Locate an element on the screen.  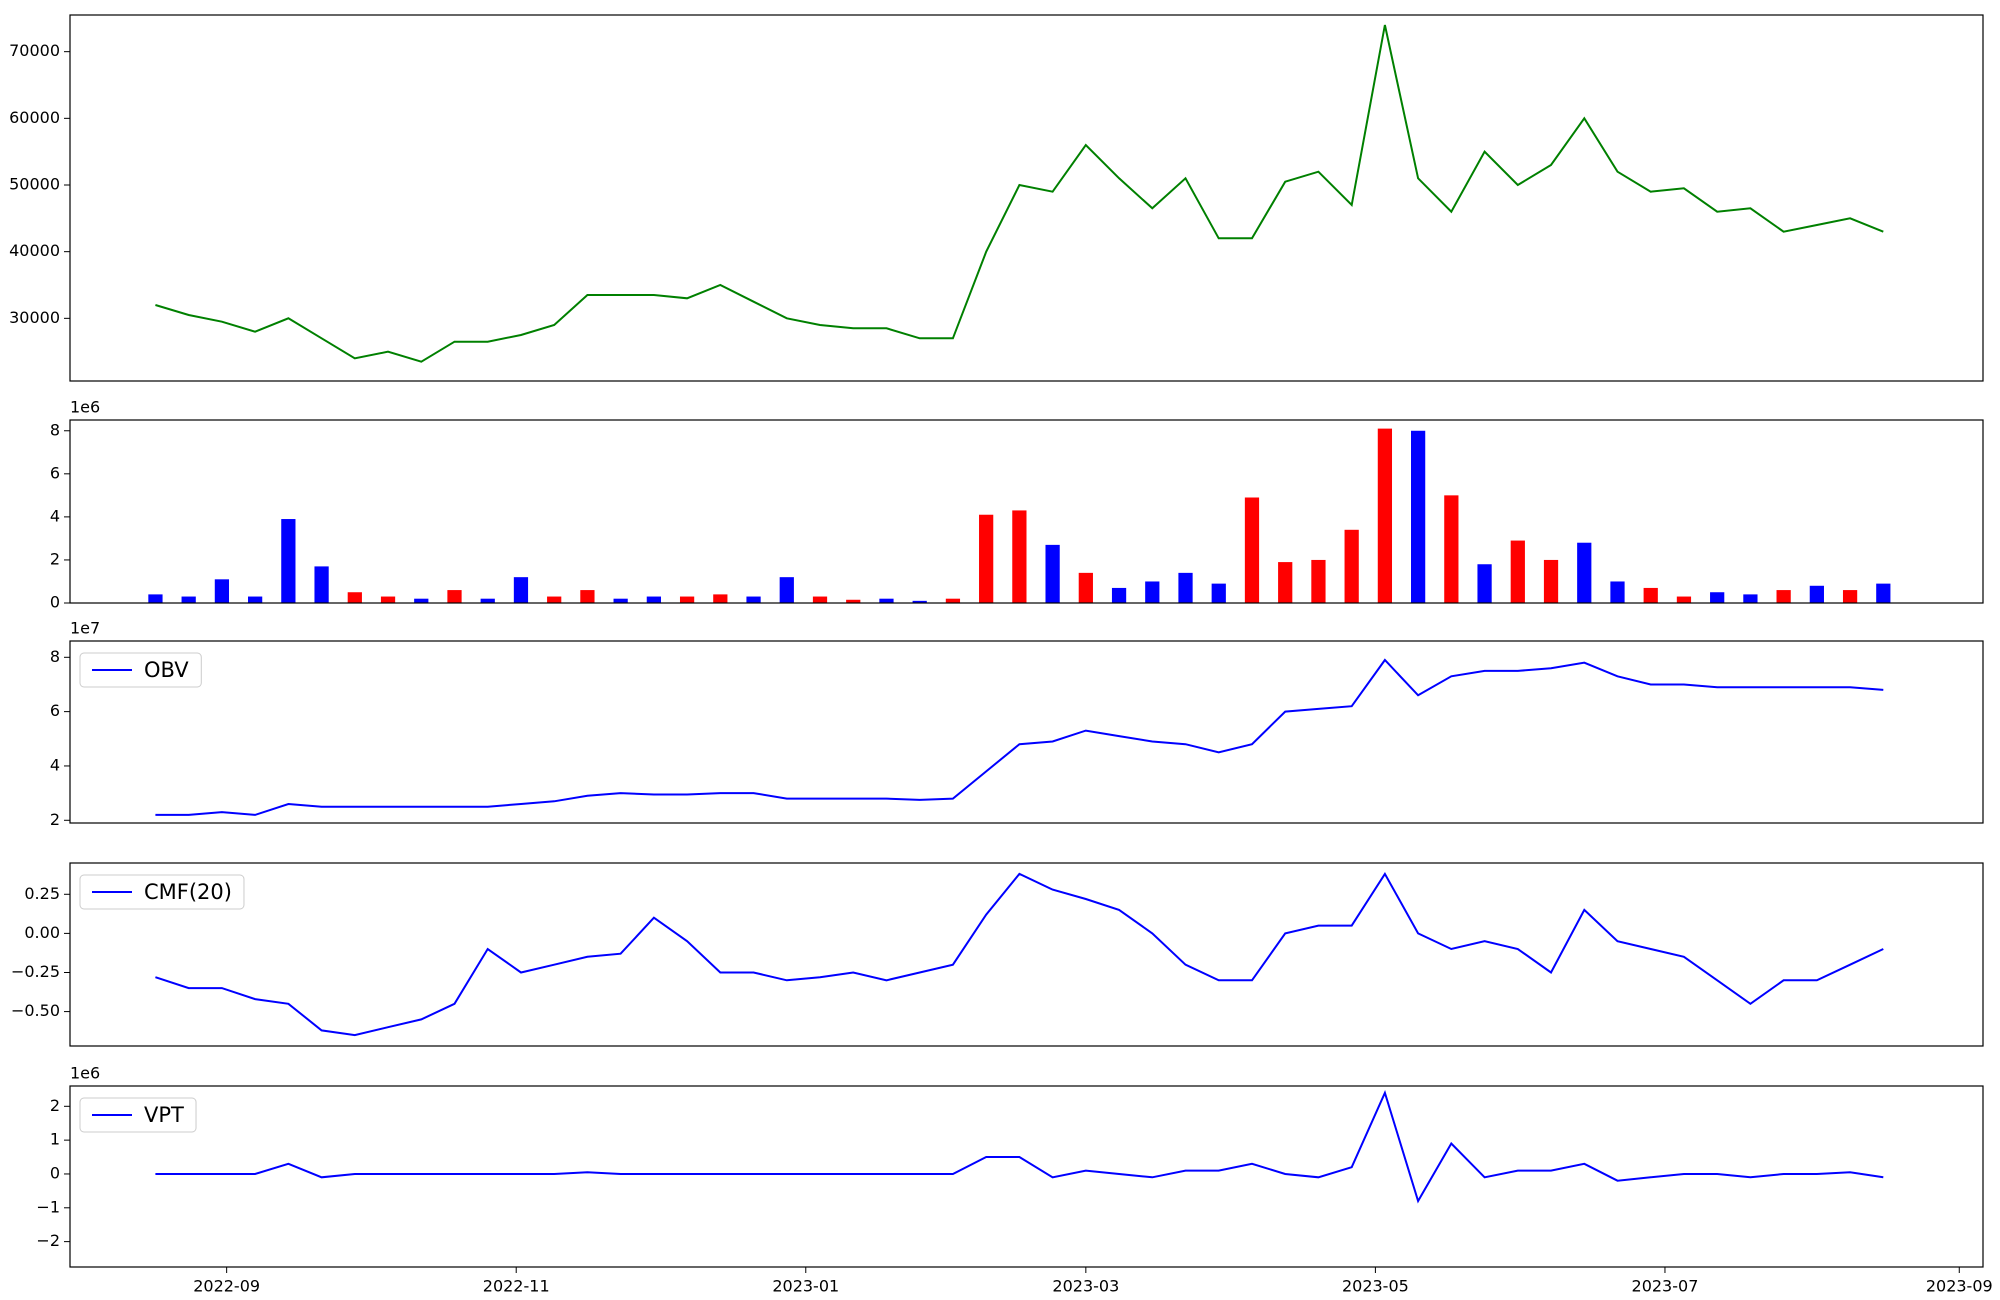
x-tick-label: 2023-09 is located at coordinates (1959, 1286).